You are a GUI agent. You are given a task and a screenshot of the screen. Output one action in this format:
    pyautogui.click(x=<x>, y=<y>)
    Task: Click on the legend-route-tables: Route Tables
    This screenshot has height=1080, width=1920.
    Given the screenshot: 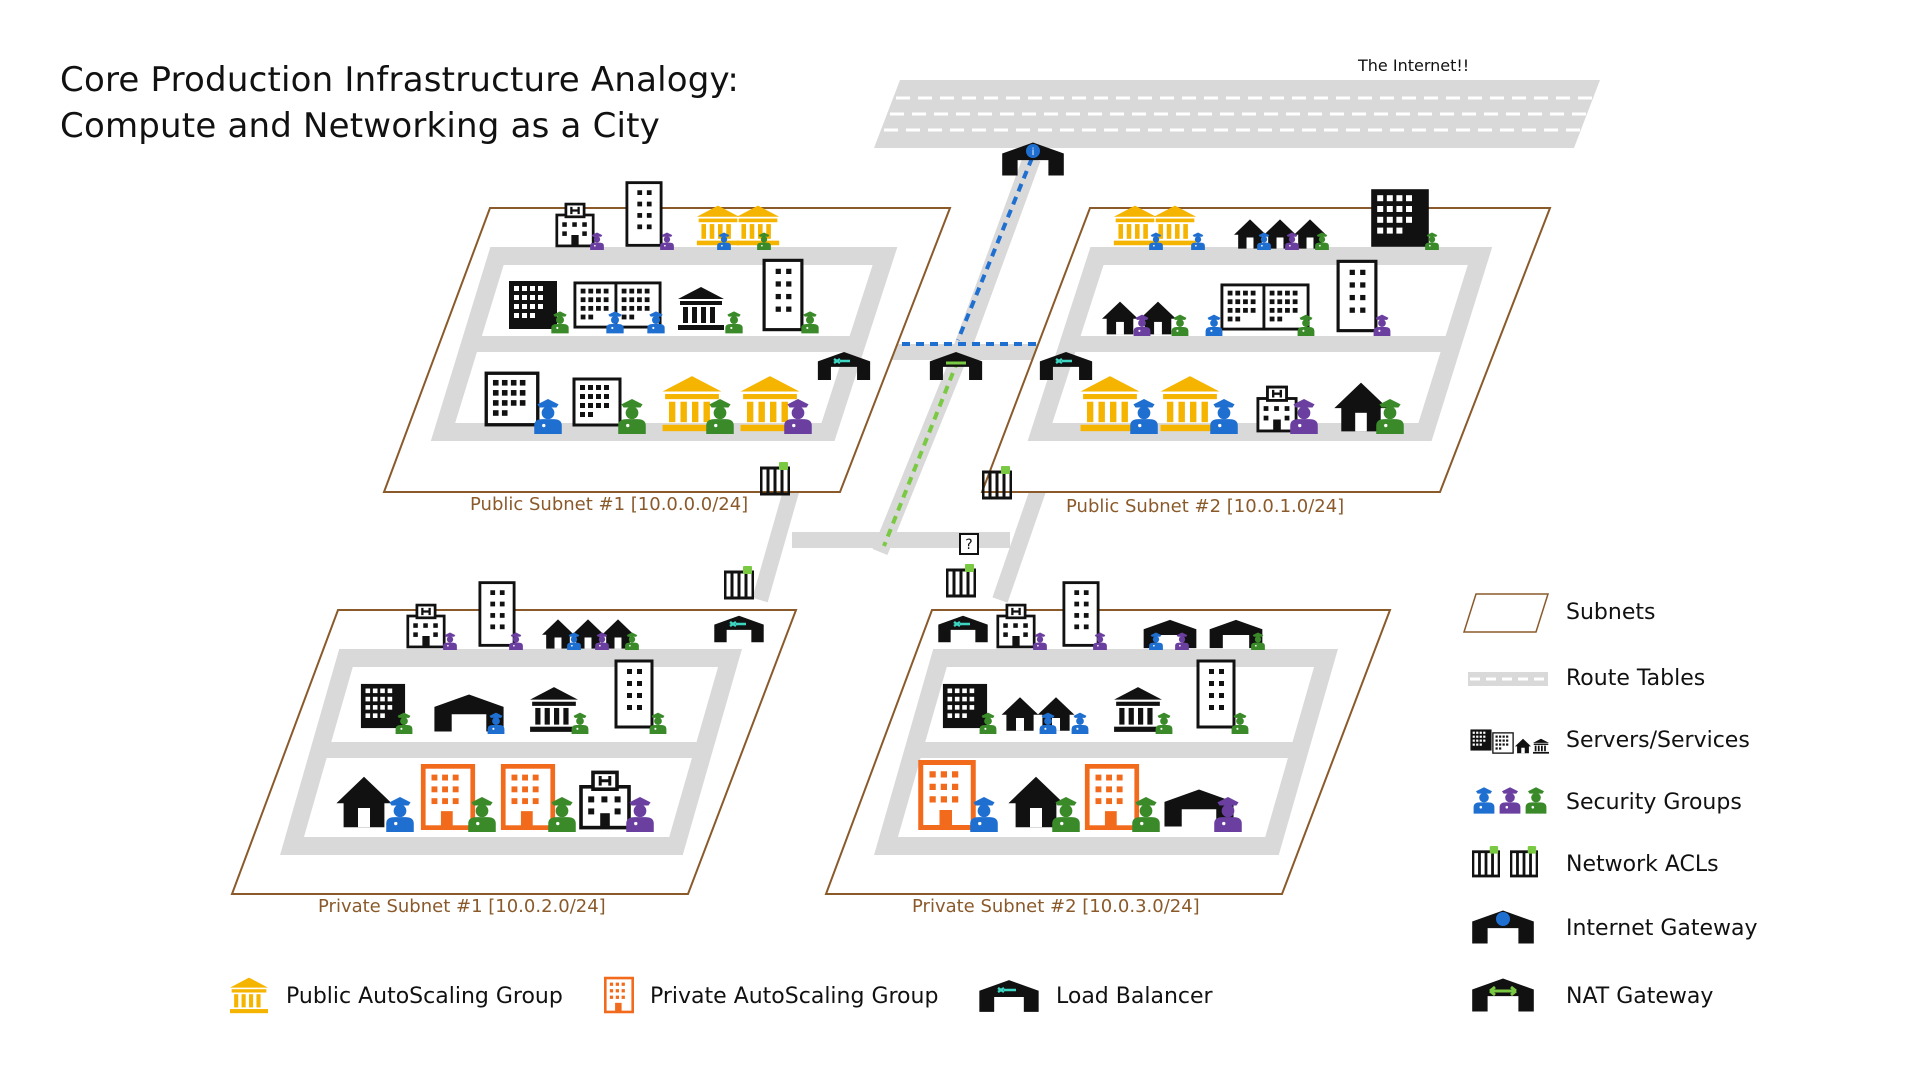 What is the action you would take?
    pyautogui.click(x=1636, y=678)
    